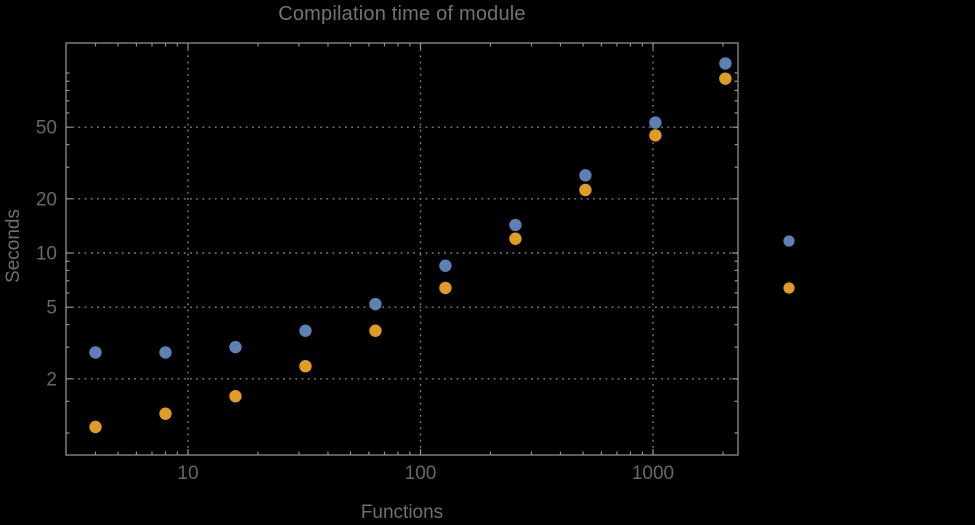 Image resolution: width=975 pixels, height=525 pixels. I want to click on x-tick-label: 10, so click(187, 473).